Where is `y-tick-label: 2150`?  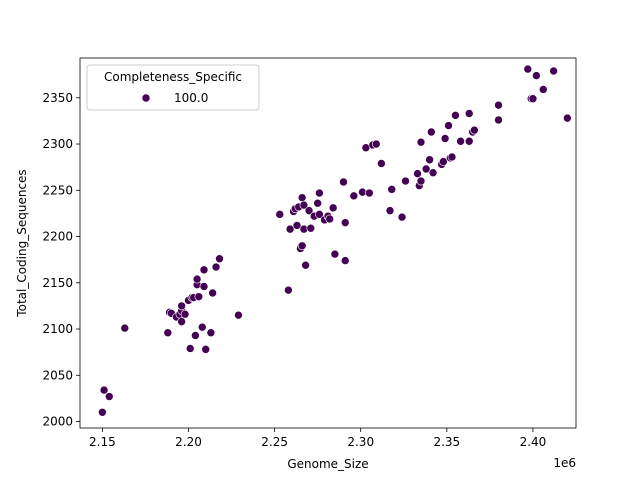 y-tick-label: 2150 is located at coordinates (57, 283).